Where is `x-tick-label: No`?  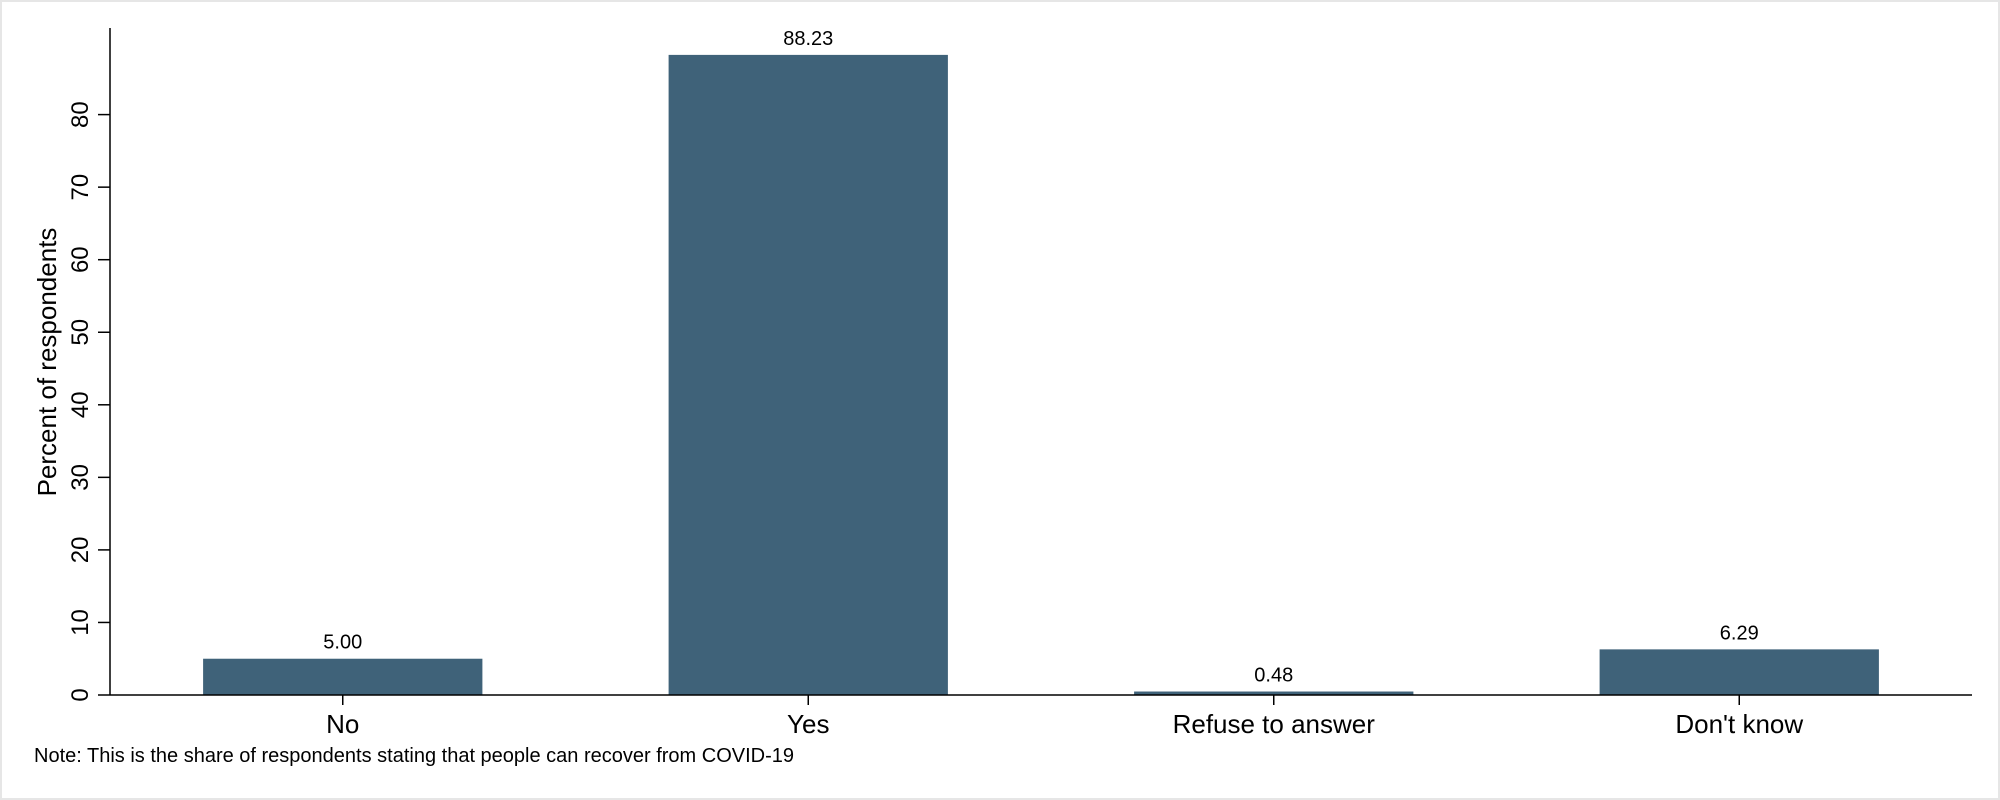 x-tick-label: No is located at coordinates (342, 724).